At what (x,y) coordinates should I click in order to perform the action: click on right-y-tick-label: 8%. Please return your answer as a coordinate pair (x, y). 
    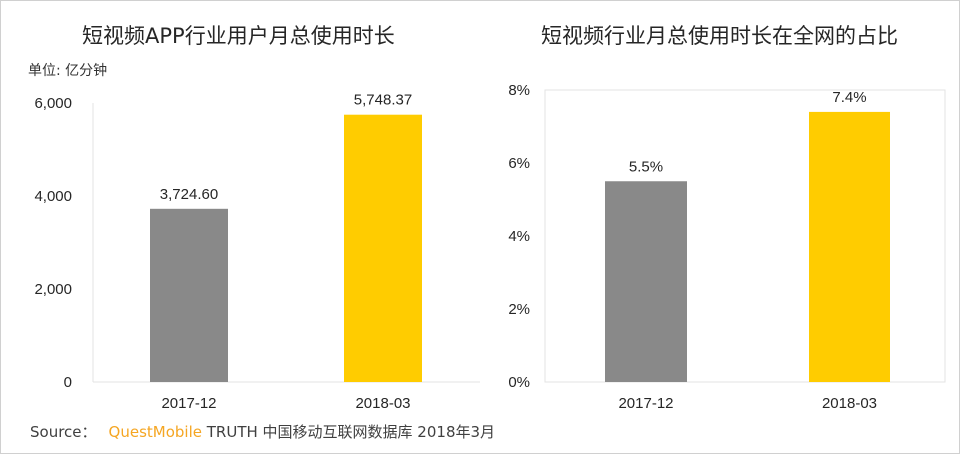
    Looking at the image, I should click on (519, 90).